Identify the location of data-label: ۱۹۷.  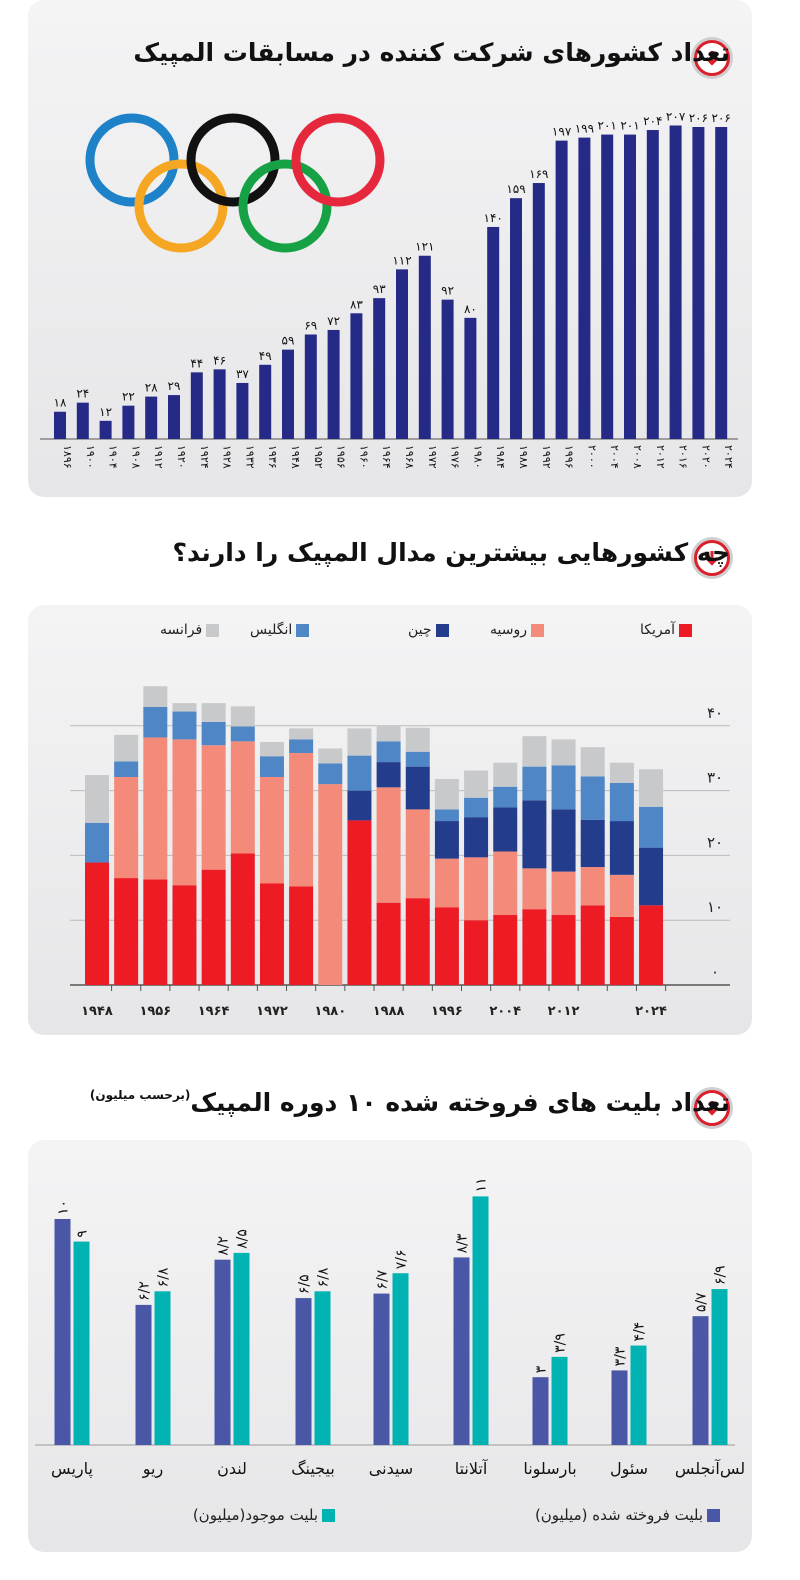
(562, 132).